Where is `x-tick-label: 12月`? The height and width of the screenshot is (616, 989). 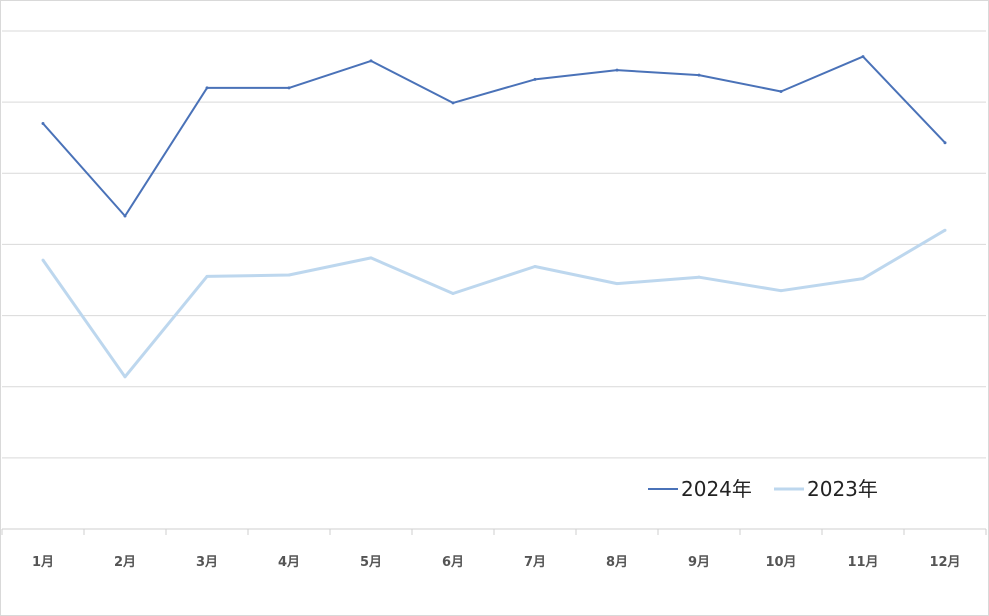
x-tick-label: 12月 is located at coordinates (944, 562).